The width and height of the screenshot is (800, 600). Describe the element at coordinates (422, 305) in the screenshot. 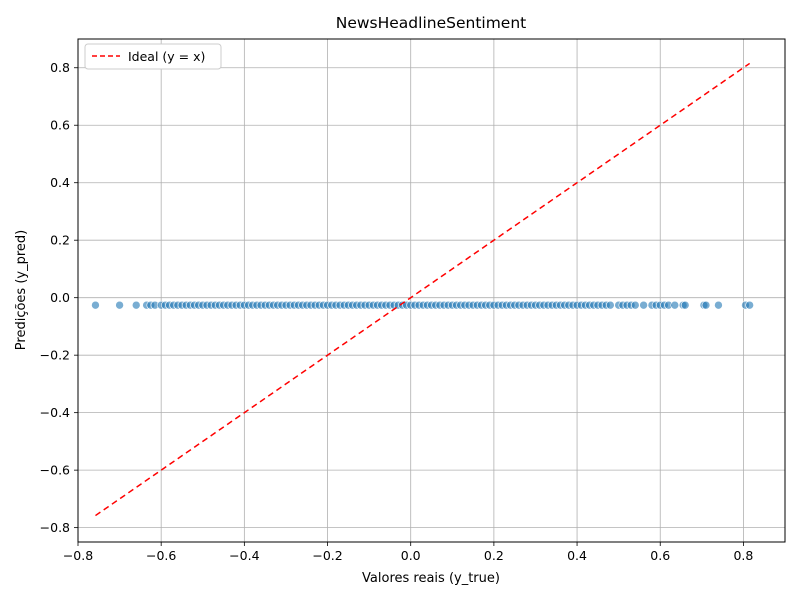

I see `scatter-points` at that location.